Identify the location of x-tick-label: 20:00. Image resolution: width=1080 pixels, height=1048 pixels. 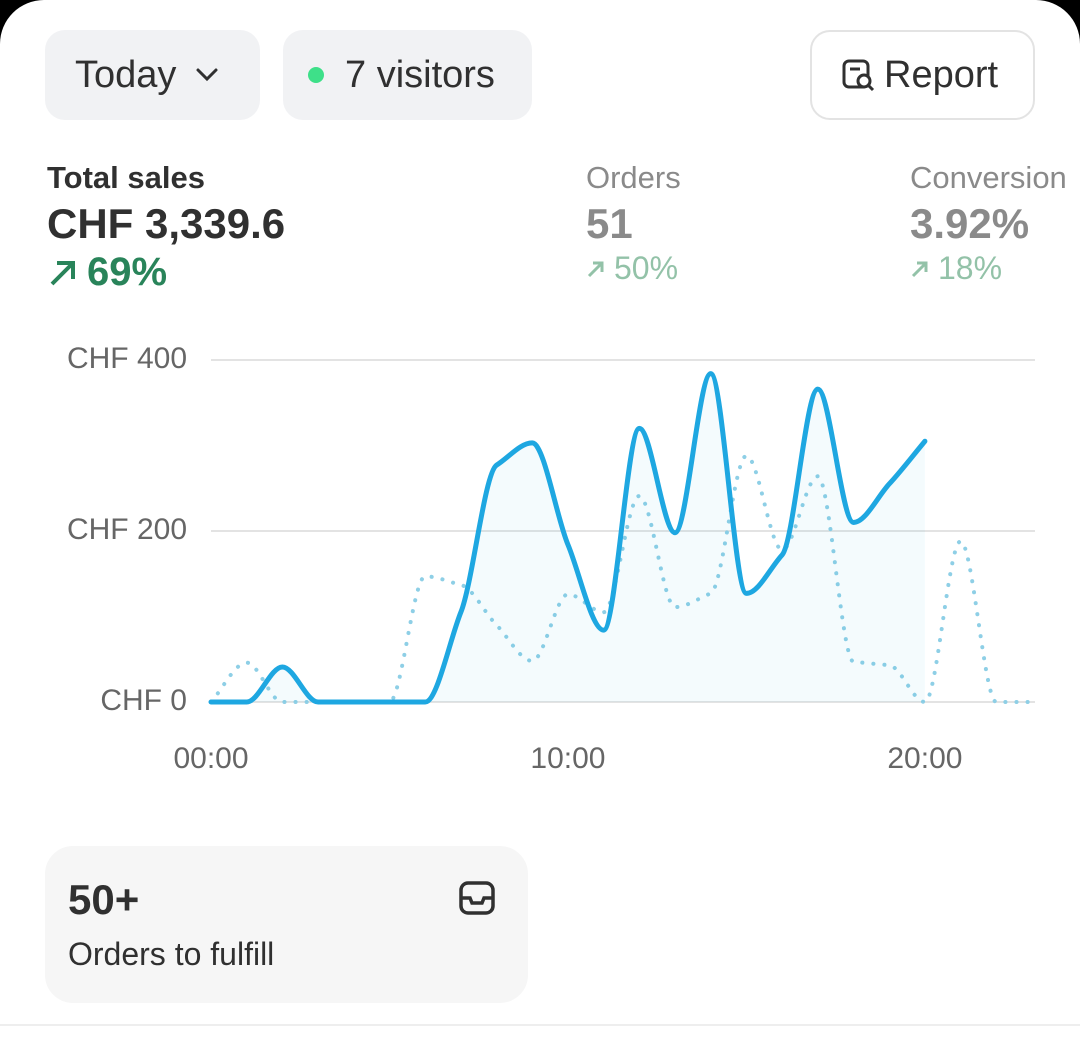
(924, 758).